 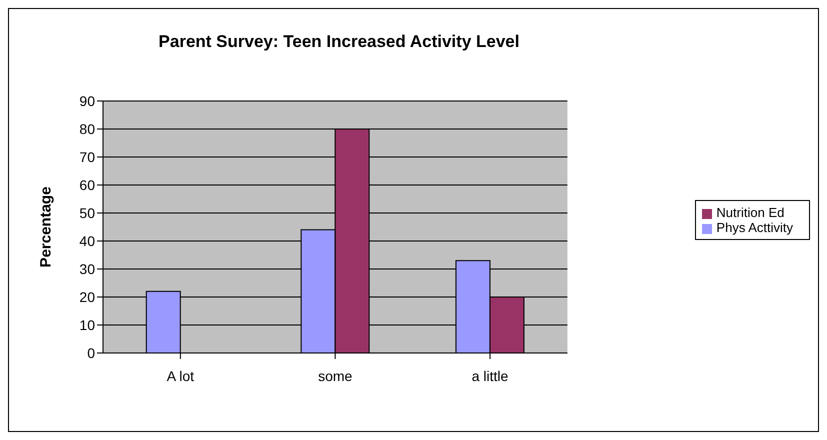 I want to click on y-tick-label: 20, so click(x=87, y=296).